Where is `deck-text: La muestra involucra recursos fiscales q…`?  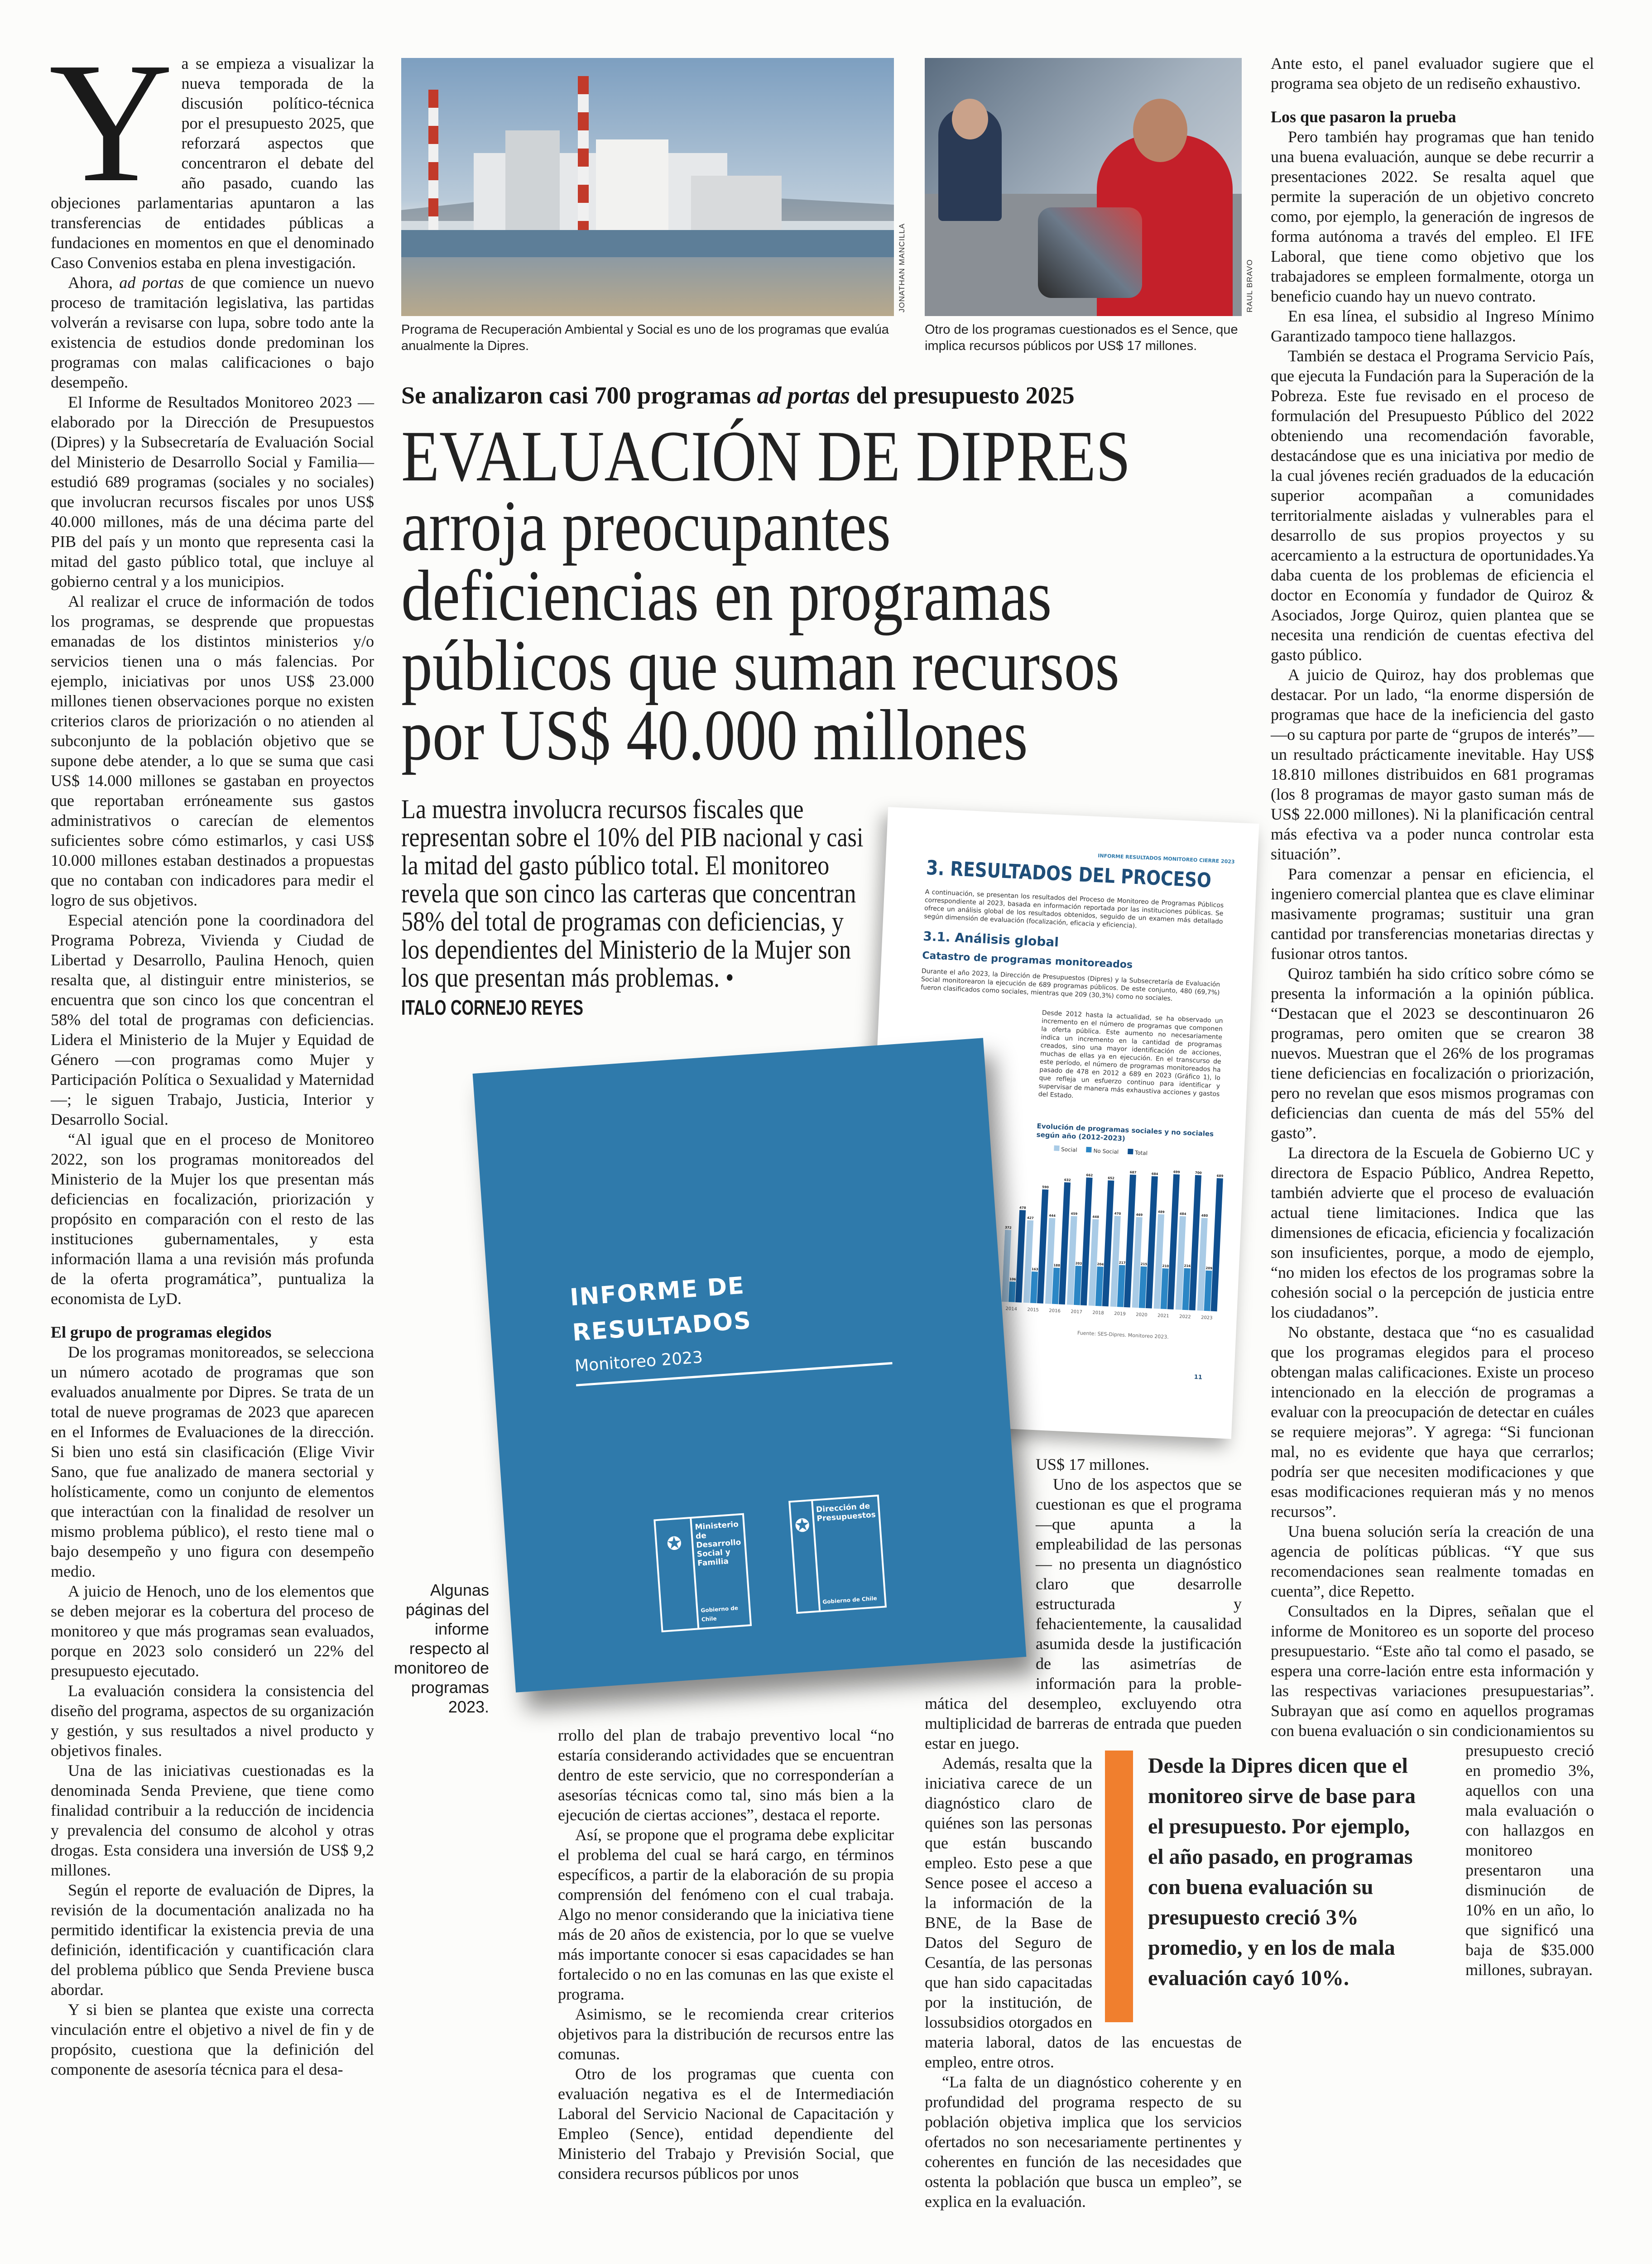 deck-text: La muestra involucra recursos fiscales q… is located at coordinates (632, 893).